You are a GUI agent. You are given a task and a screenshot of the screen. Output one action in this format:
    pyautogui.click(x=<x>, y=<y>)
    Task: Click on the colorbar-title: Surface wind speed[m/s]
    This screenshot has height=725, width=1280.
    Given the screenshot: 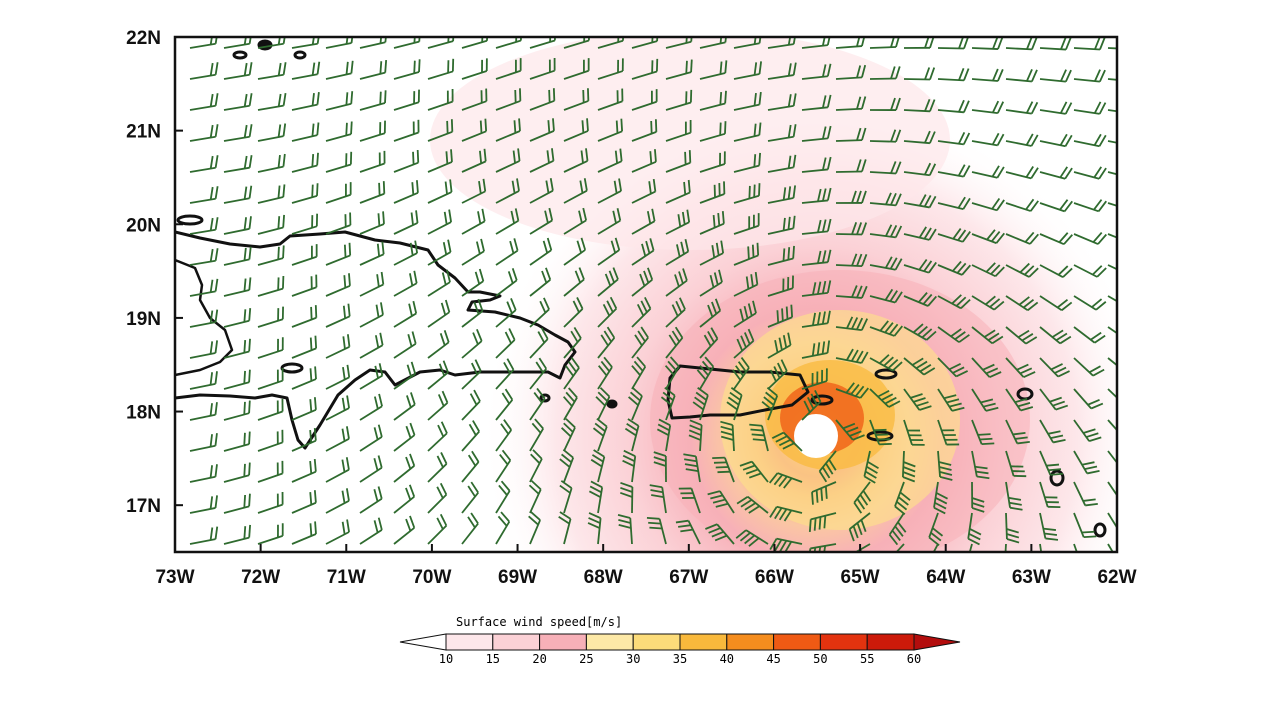 What is the action you would take?
    pyautogui.click(x=539, y=622)
    